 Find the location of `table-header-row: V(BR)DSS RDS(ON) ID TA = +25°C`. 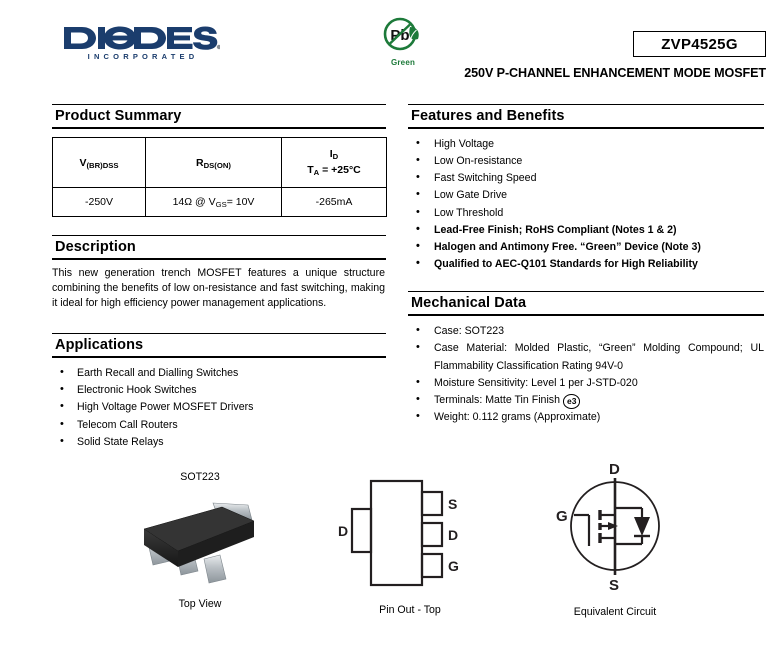

table-header-row: V(BR)DSS RDS(ON) ID TA = +25°C is located at coordinates (219, 162).